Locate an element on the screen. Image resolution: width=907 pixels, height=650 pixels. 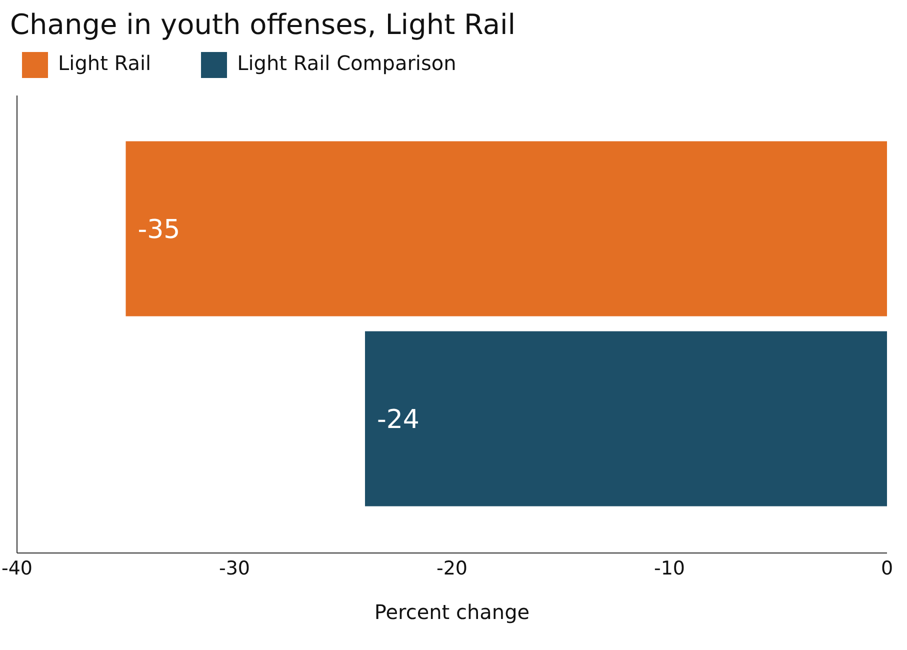
x-axis-title: Percent change is located at coordinates (452, 612).